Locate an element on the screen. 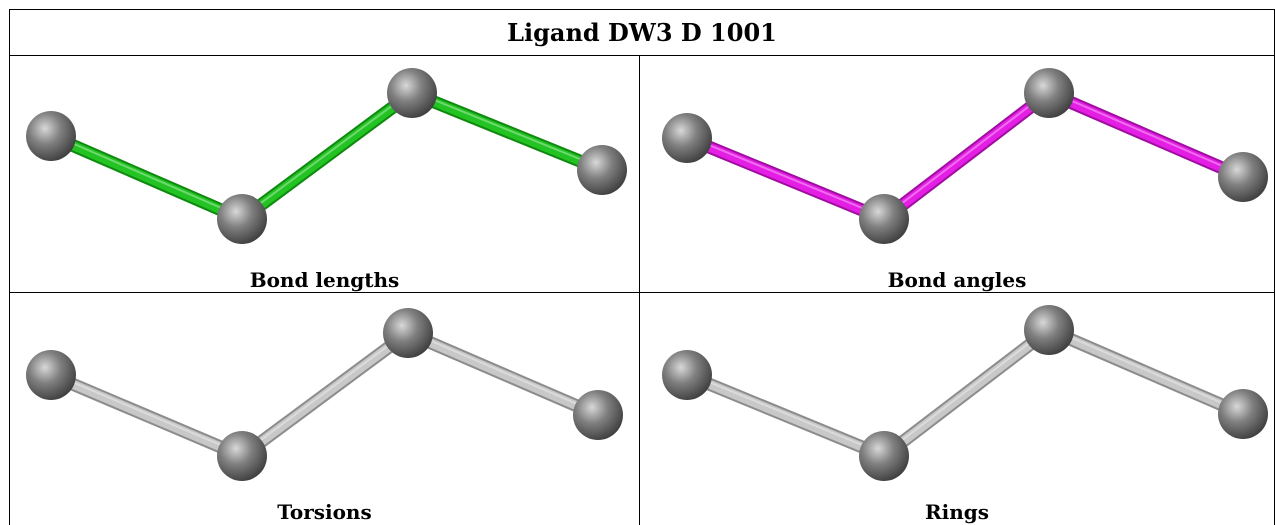 This screenshot has width=1275, height=525. table-border-top is located at coordinates (642, 9).